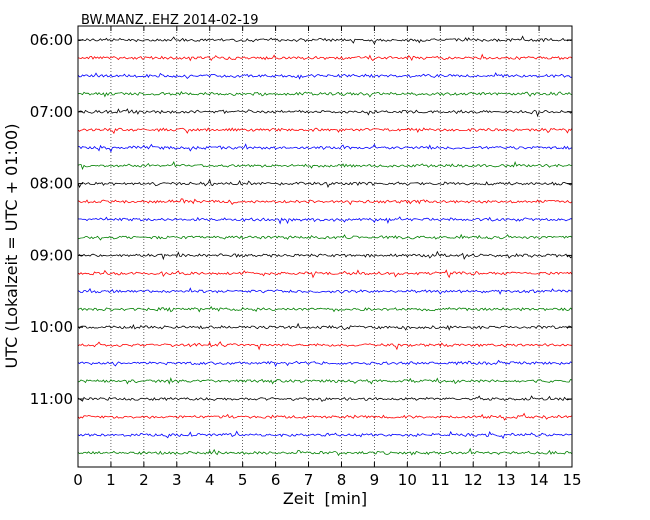 This screenshot has height=520, width=650. What do you see at coordinates (342, 480) in the screenshot?
I see `x-tick-label: 8` at bounding box center [342, 480].